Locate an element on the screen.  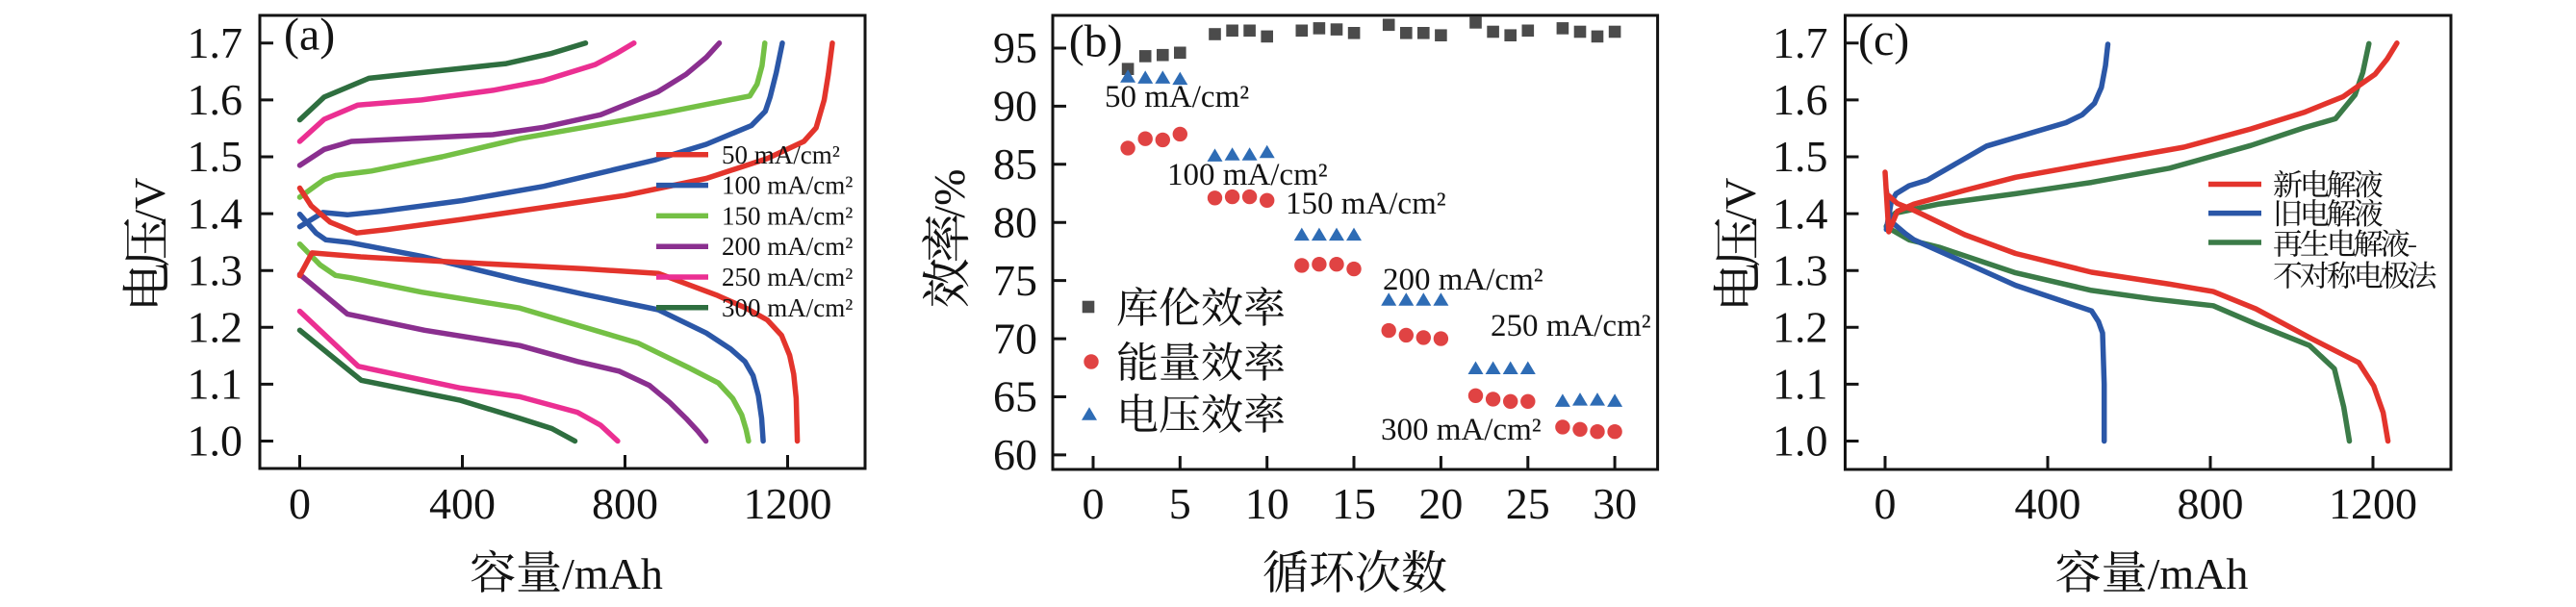
svg-text: 65 is located at coordinates (1015, 396).